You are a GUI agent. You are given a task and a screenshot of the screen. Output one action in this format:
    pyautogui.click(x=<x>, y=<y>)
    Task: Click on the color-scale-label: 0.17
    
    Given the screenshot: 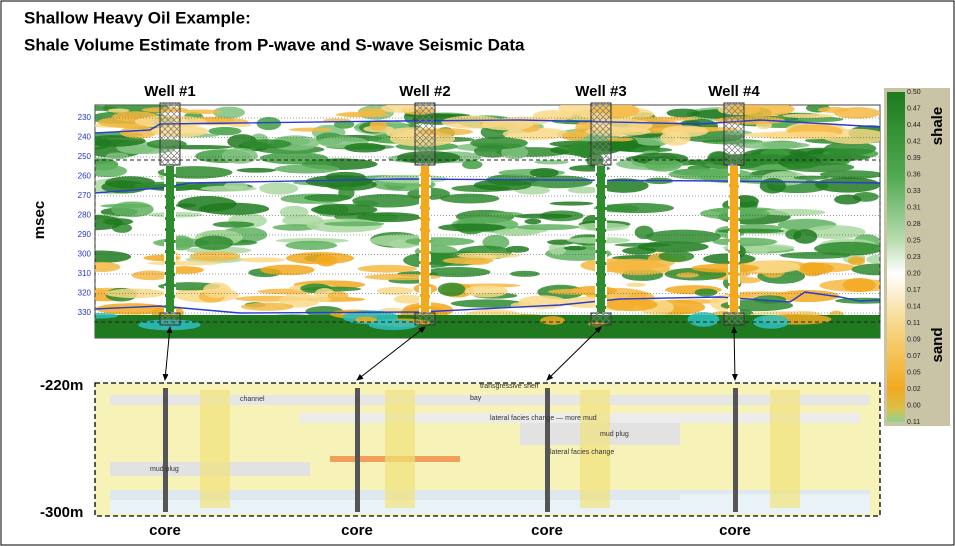 What is the action you would take?
    pyautogui.click(x=914, y=290)
    